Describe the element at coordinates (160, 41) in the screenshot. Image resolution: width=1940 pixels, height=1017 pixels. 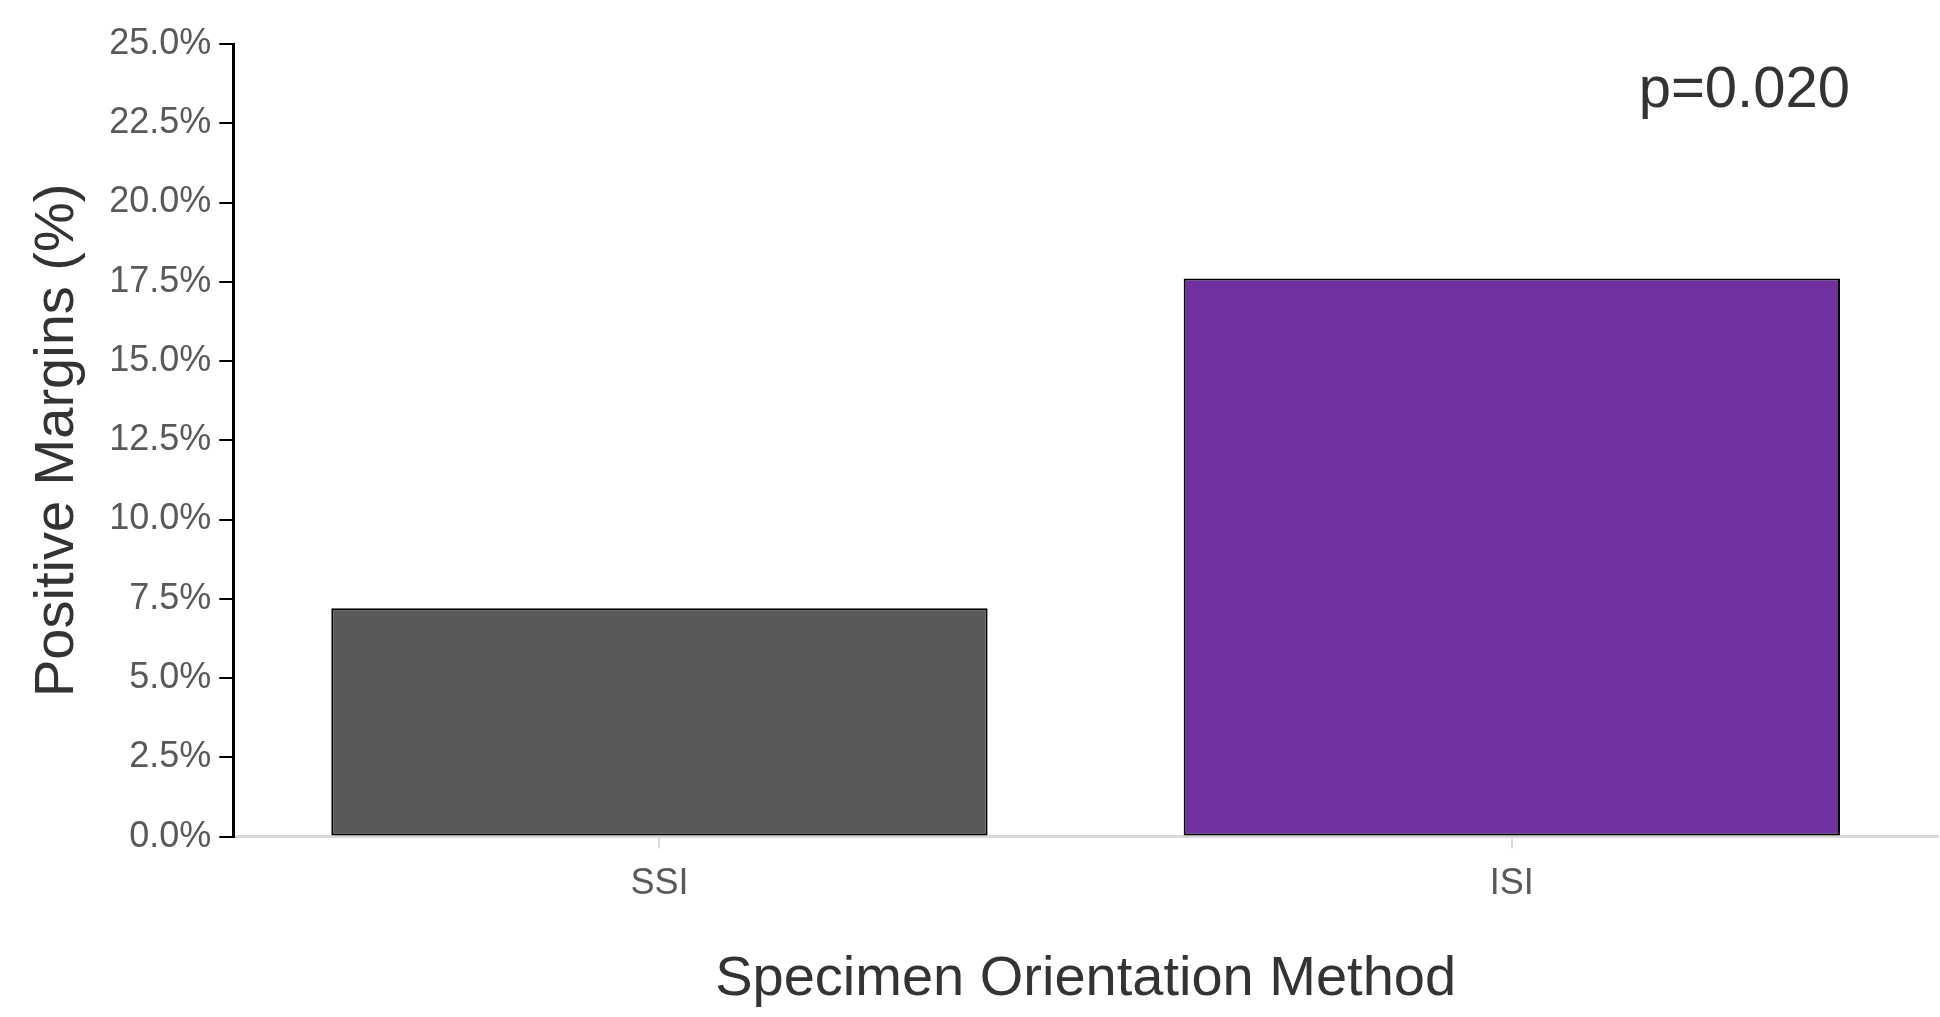
I see `y-tick-label: 25.0%` at that location.